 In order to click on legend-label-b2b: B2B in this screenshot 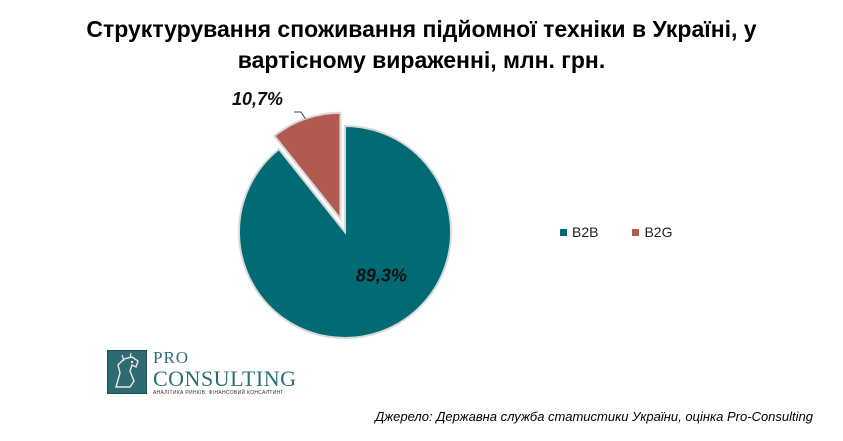, I will do `click(585, 232)`.